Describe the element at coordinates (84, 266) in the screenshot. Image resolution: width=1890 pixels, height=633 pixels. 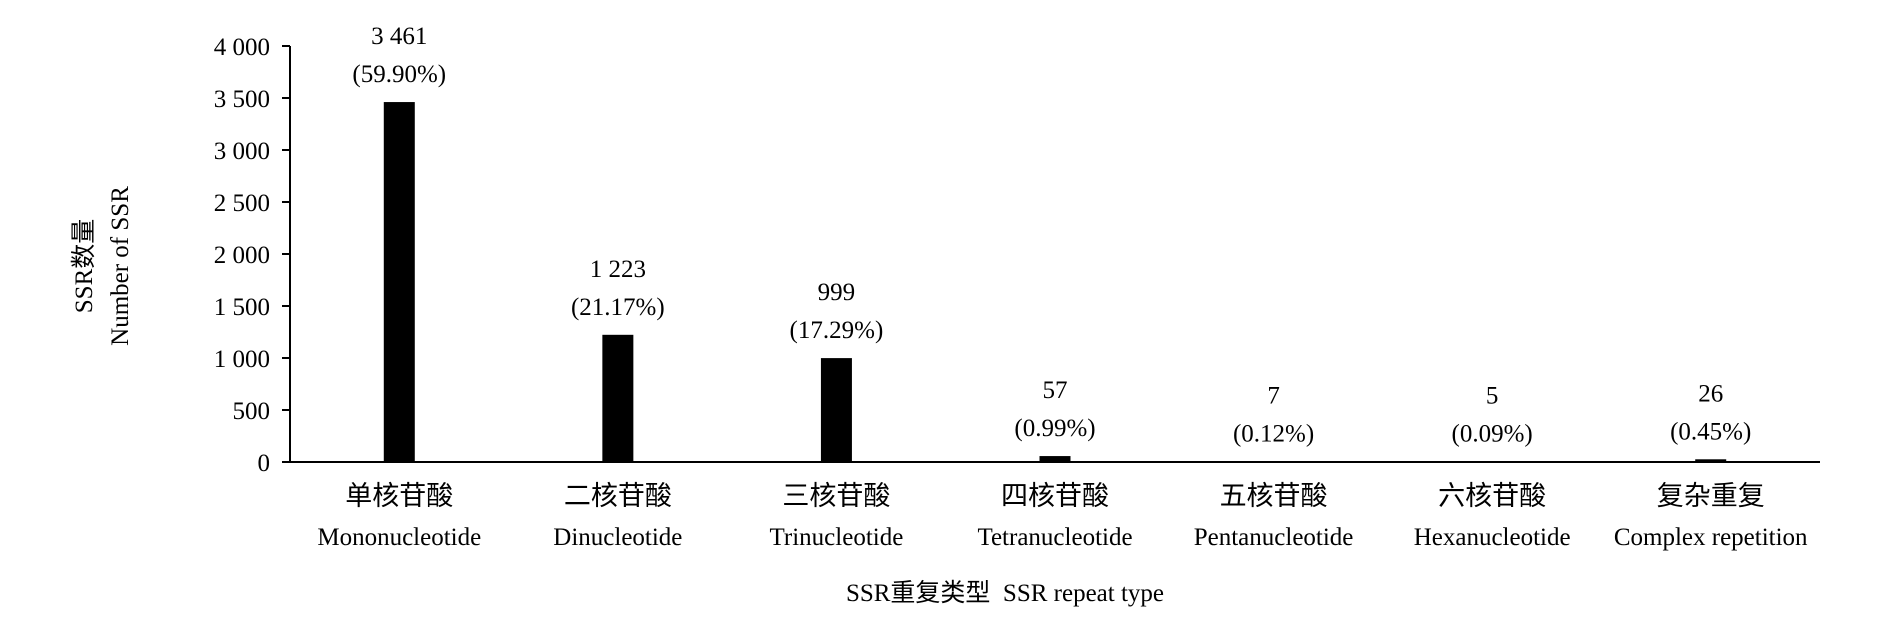
I see `y-axis-title: SSR数量` at that location.